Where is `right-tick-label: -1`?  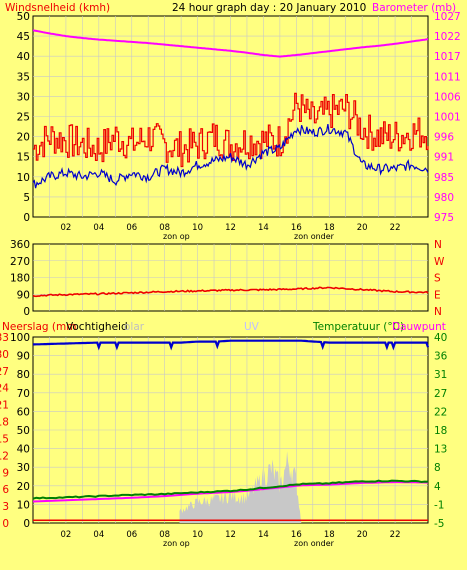 right-tick-label: -1 is located at coordinates (439, 505).